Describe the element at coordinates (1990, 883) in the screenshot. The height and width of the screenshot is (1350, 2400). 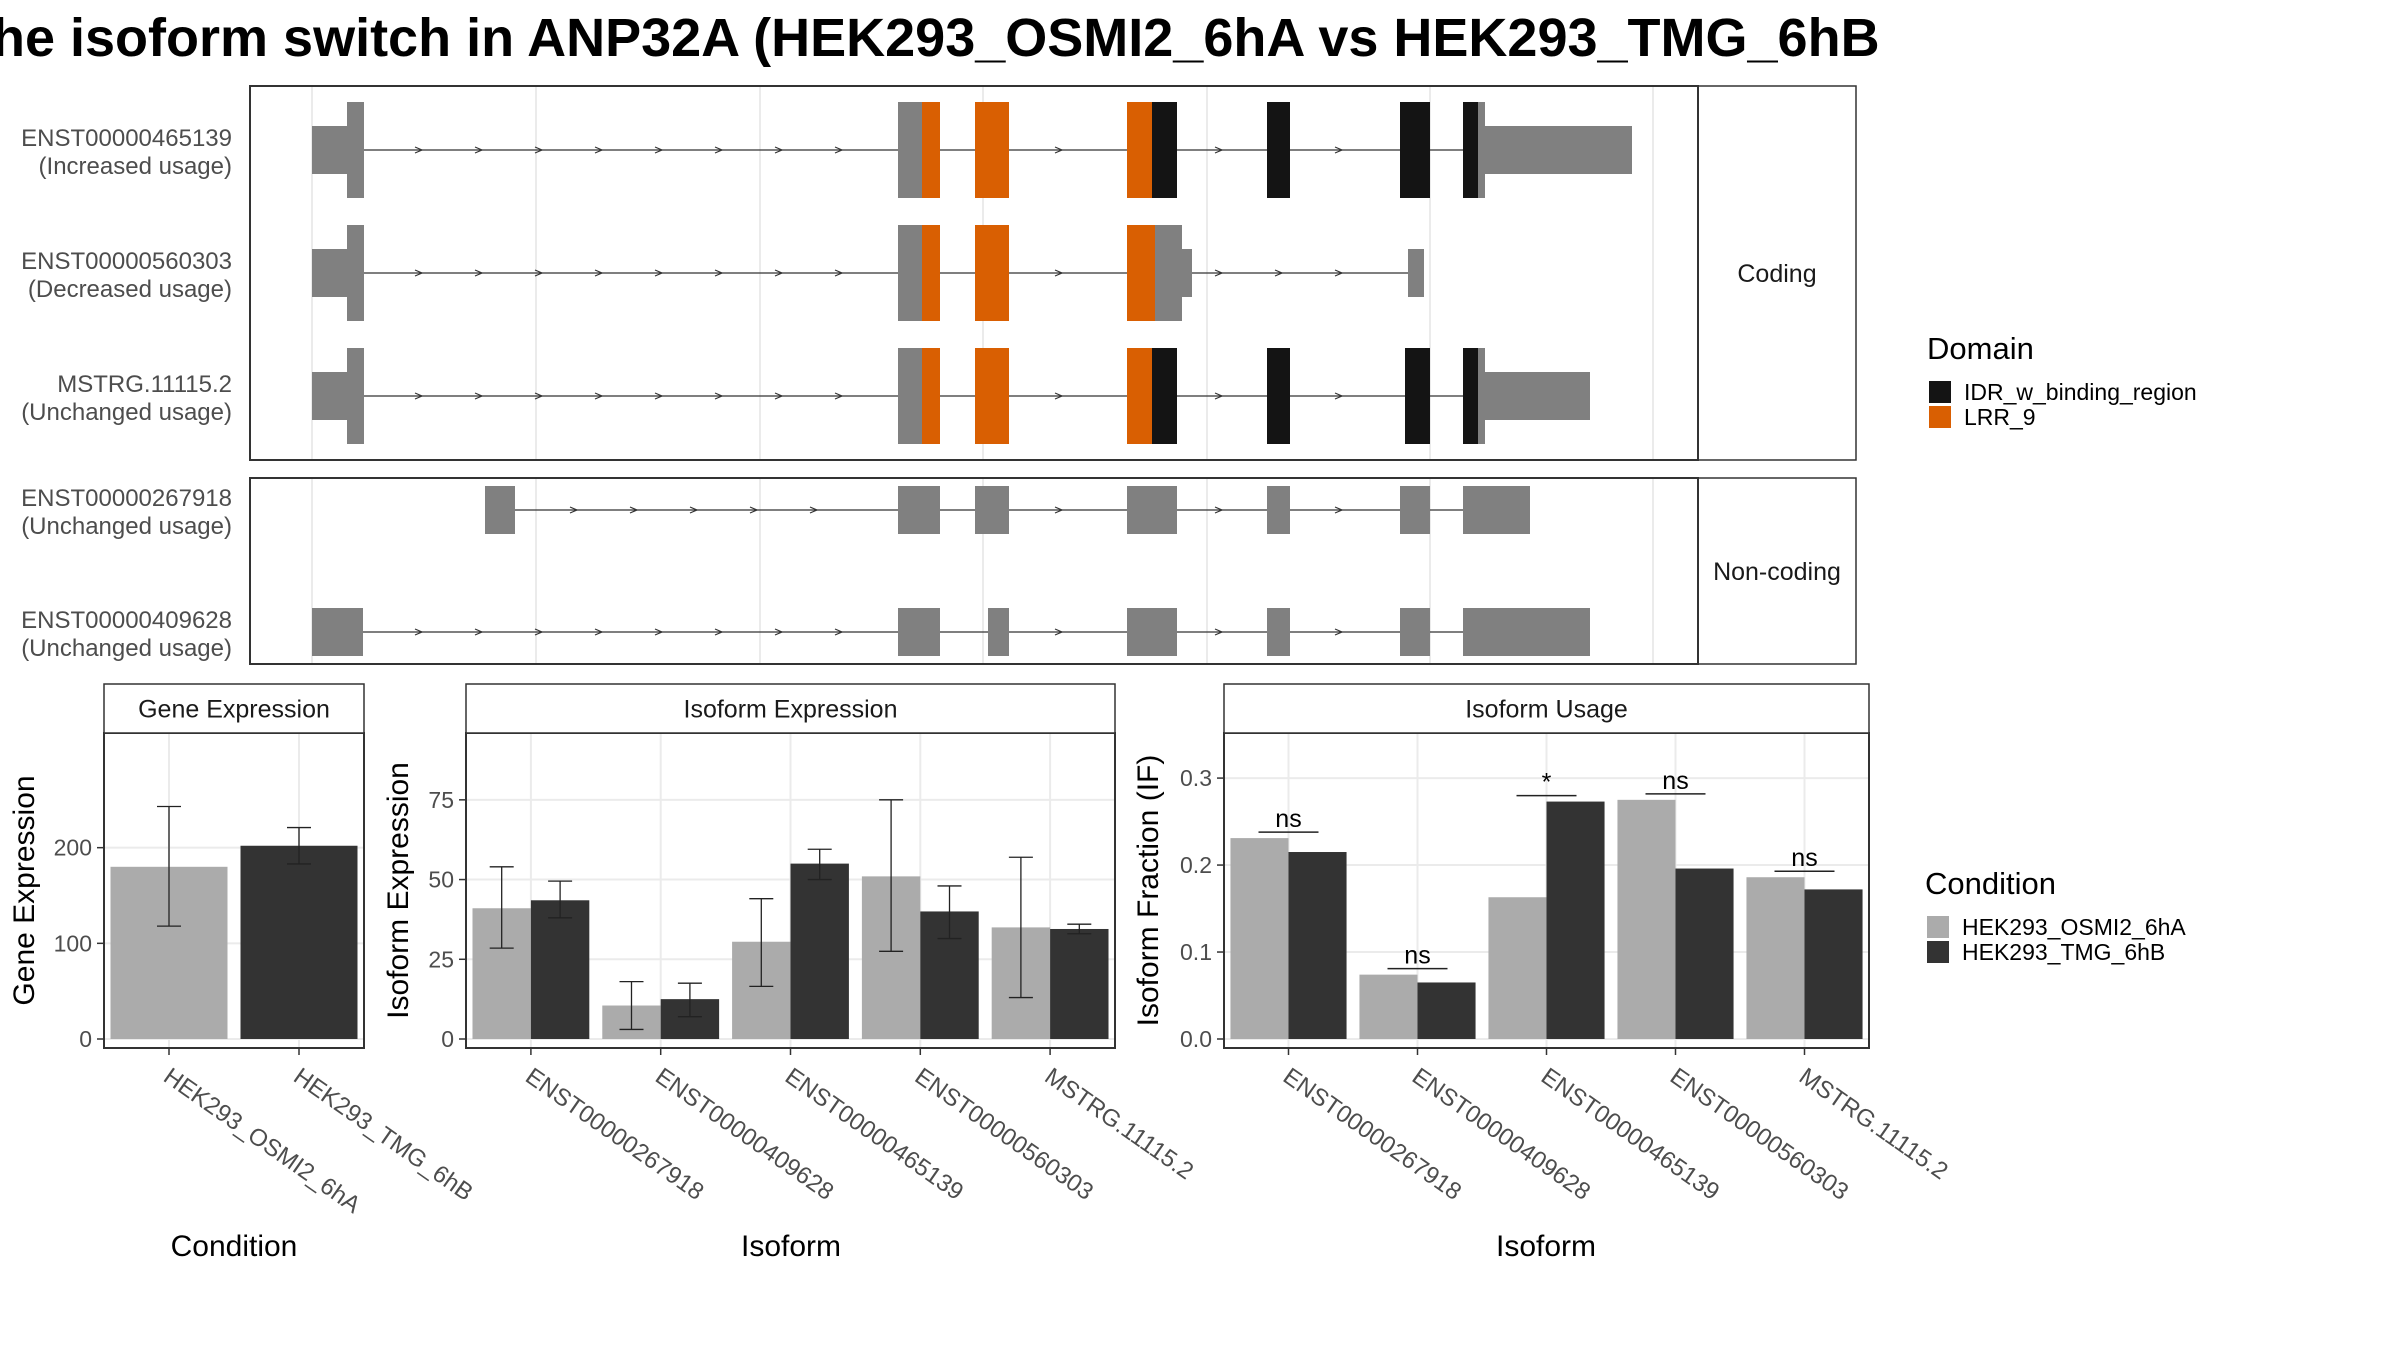
I see `condition-legend-title: Condition` at that location.